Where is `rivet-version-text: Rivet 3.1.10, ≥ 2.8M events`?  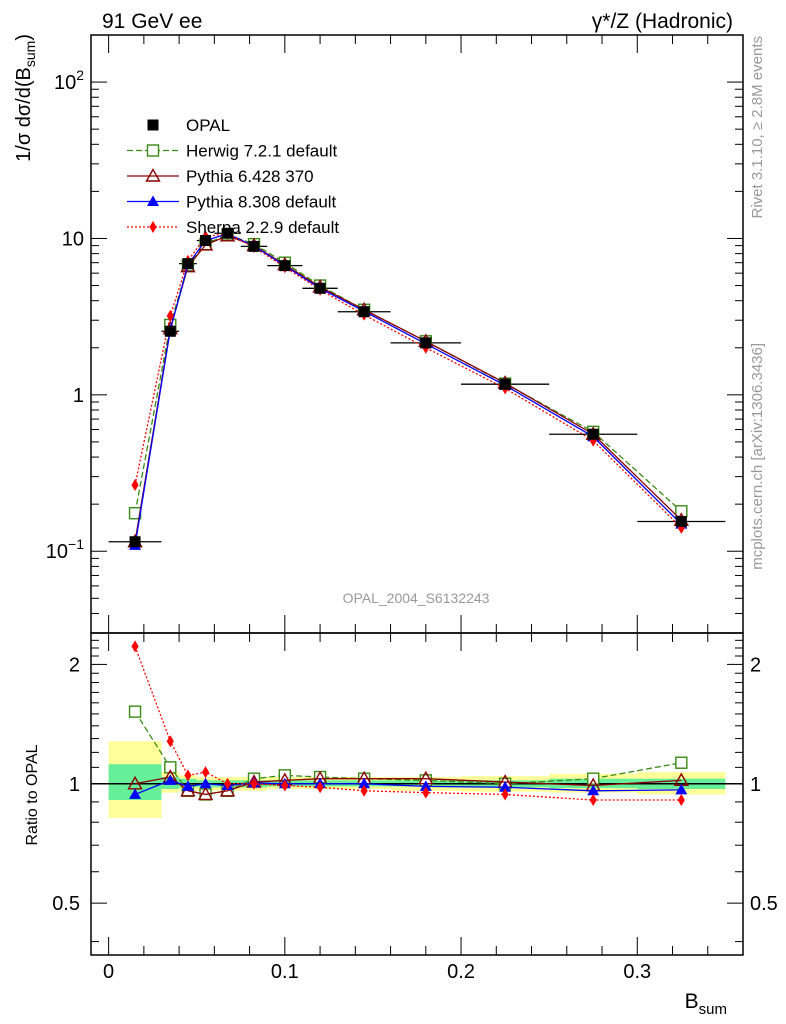
rivet-version-text: Rivet 3.1.10, ≥ 2.8M events is located at coordinates (757, 127).